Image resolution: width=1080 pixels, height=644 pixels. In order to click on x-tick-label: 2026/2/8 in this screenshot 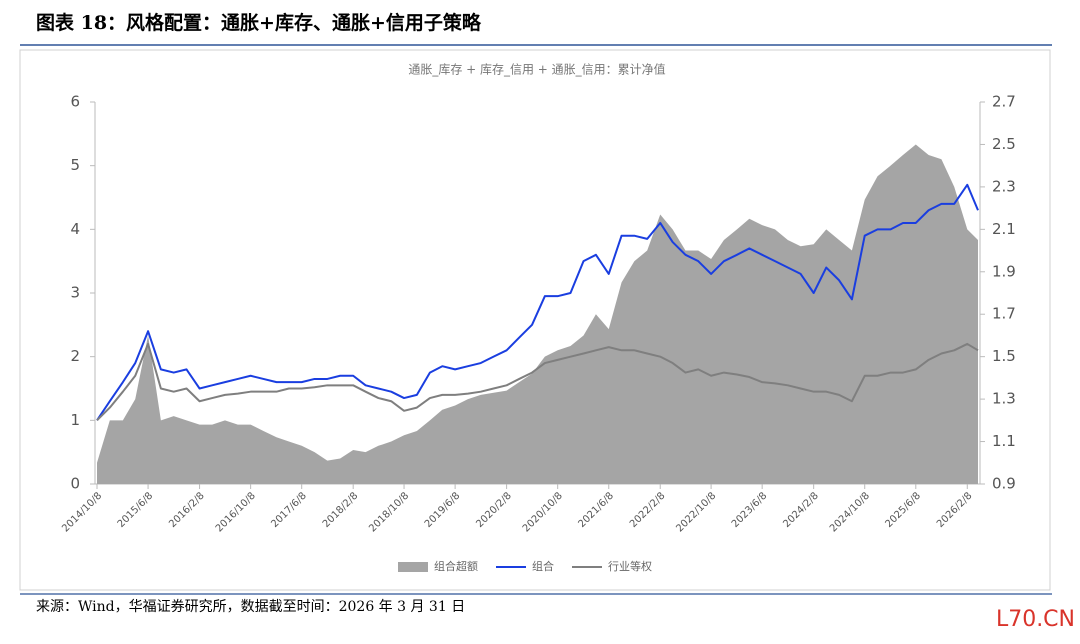, I will do `click(955, 510)`.